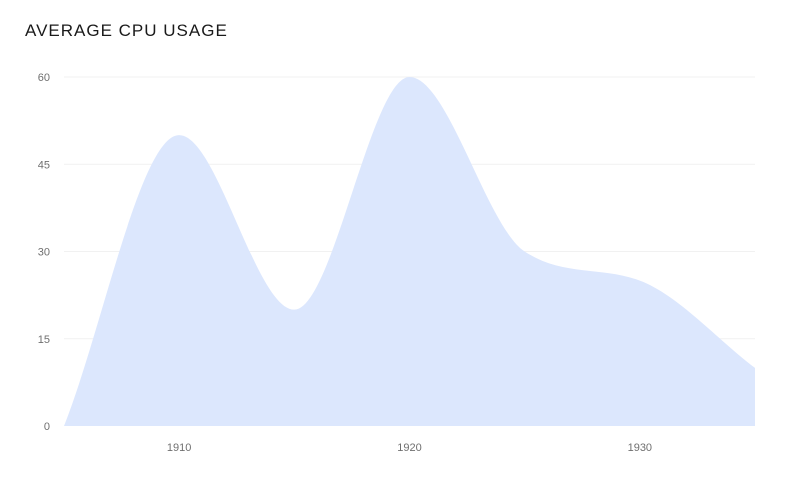 The height and width of the screenshot is (492, 804). Describe the element at coordinates (47, 427) in the screenshot. I see `y-tick-label: 0` at that location.